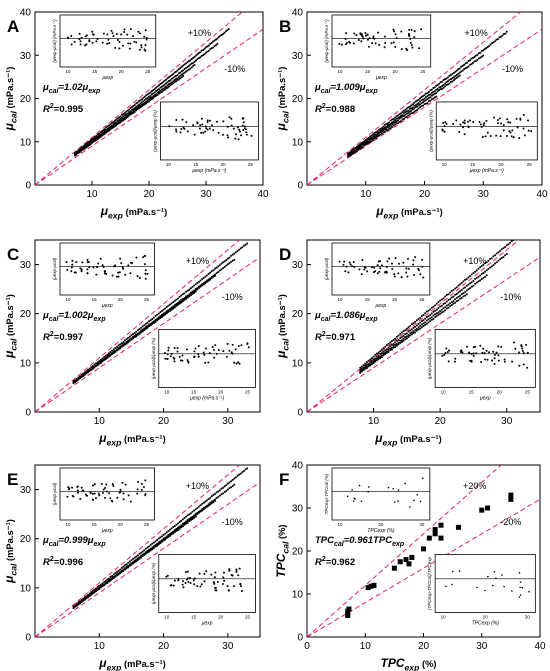  Describe the element at coordinates (100, 544) in the screenshot. I see `fit-equation-part: exp` at that location.